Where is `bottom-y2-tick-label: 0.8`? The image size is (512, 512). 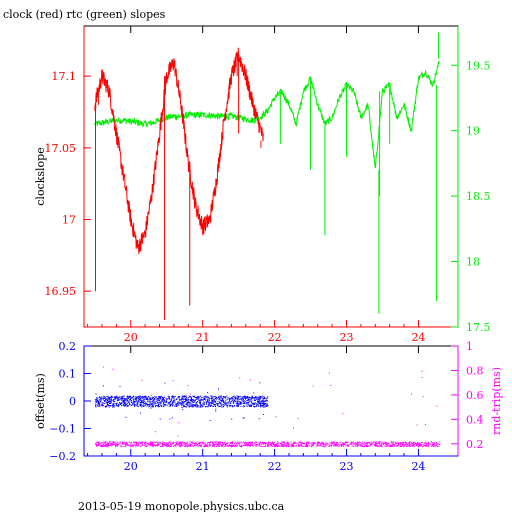
bottom-y2-tick-label: 0.8 is located at coordinates (475, 370).